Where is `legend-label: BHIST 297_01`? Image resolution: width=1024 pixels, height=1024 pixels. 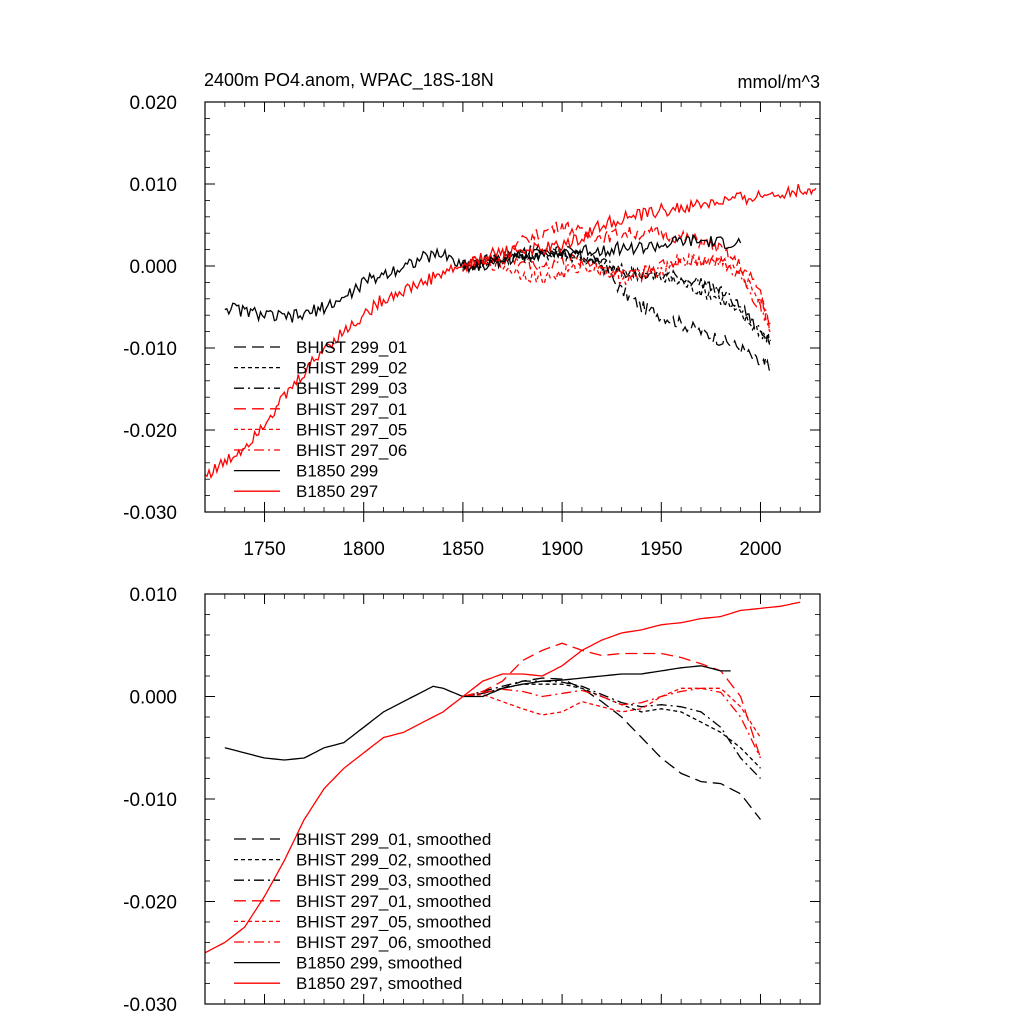 legend-label: BHIST 297_01 is located at coordinates (351, 409).